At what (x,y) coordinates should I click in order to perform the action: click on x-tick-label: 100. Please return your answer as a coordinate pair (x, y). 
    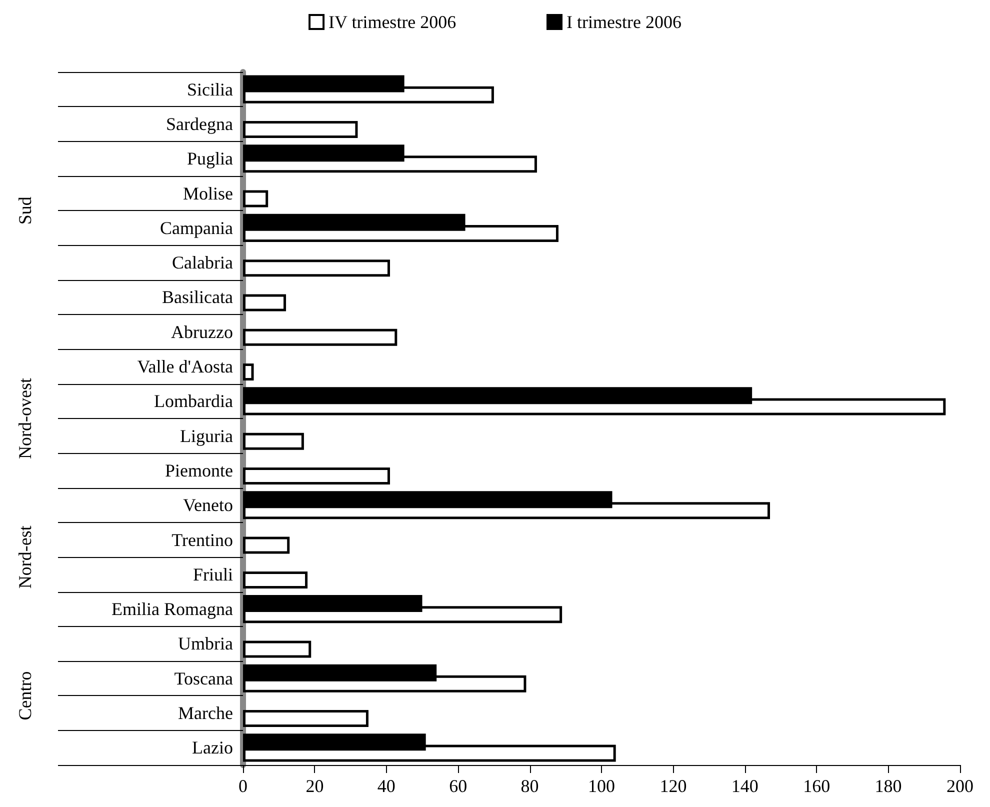
    Looking at the image, I should click on (601, 786).